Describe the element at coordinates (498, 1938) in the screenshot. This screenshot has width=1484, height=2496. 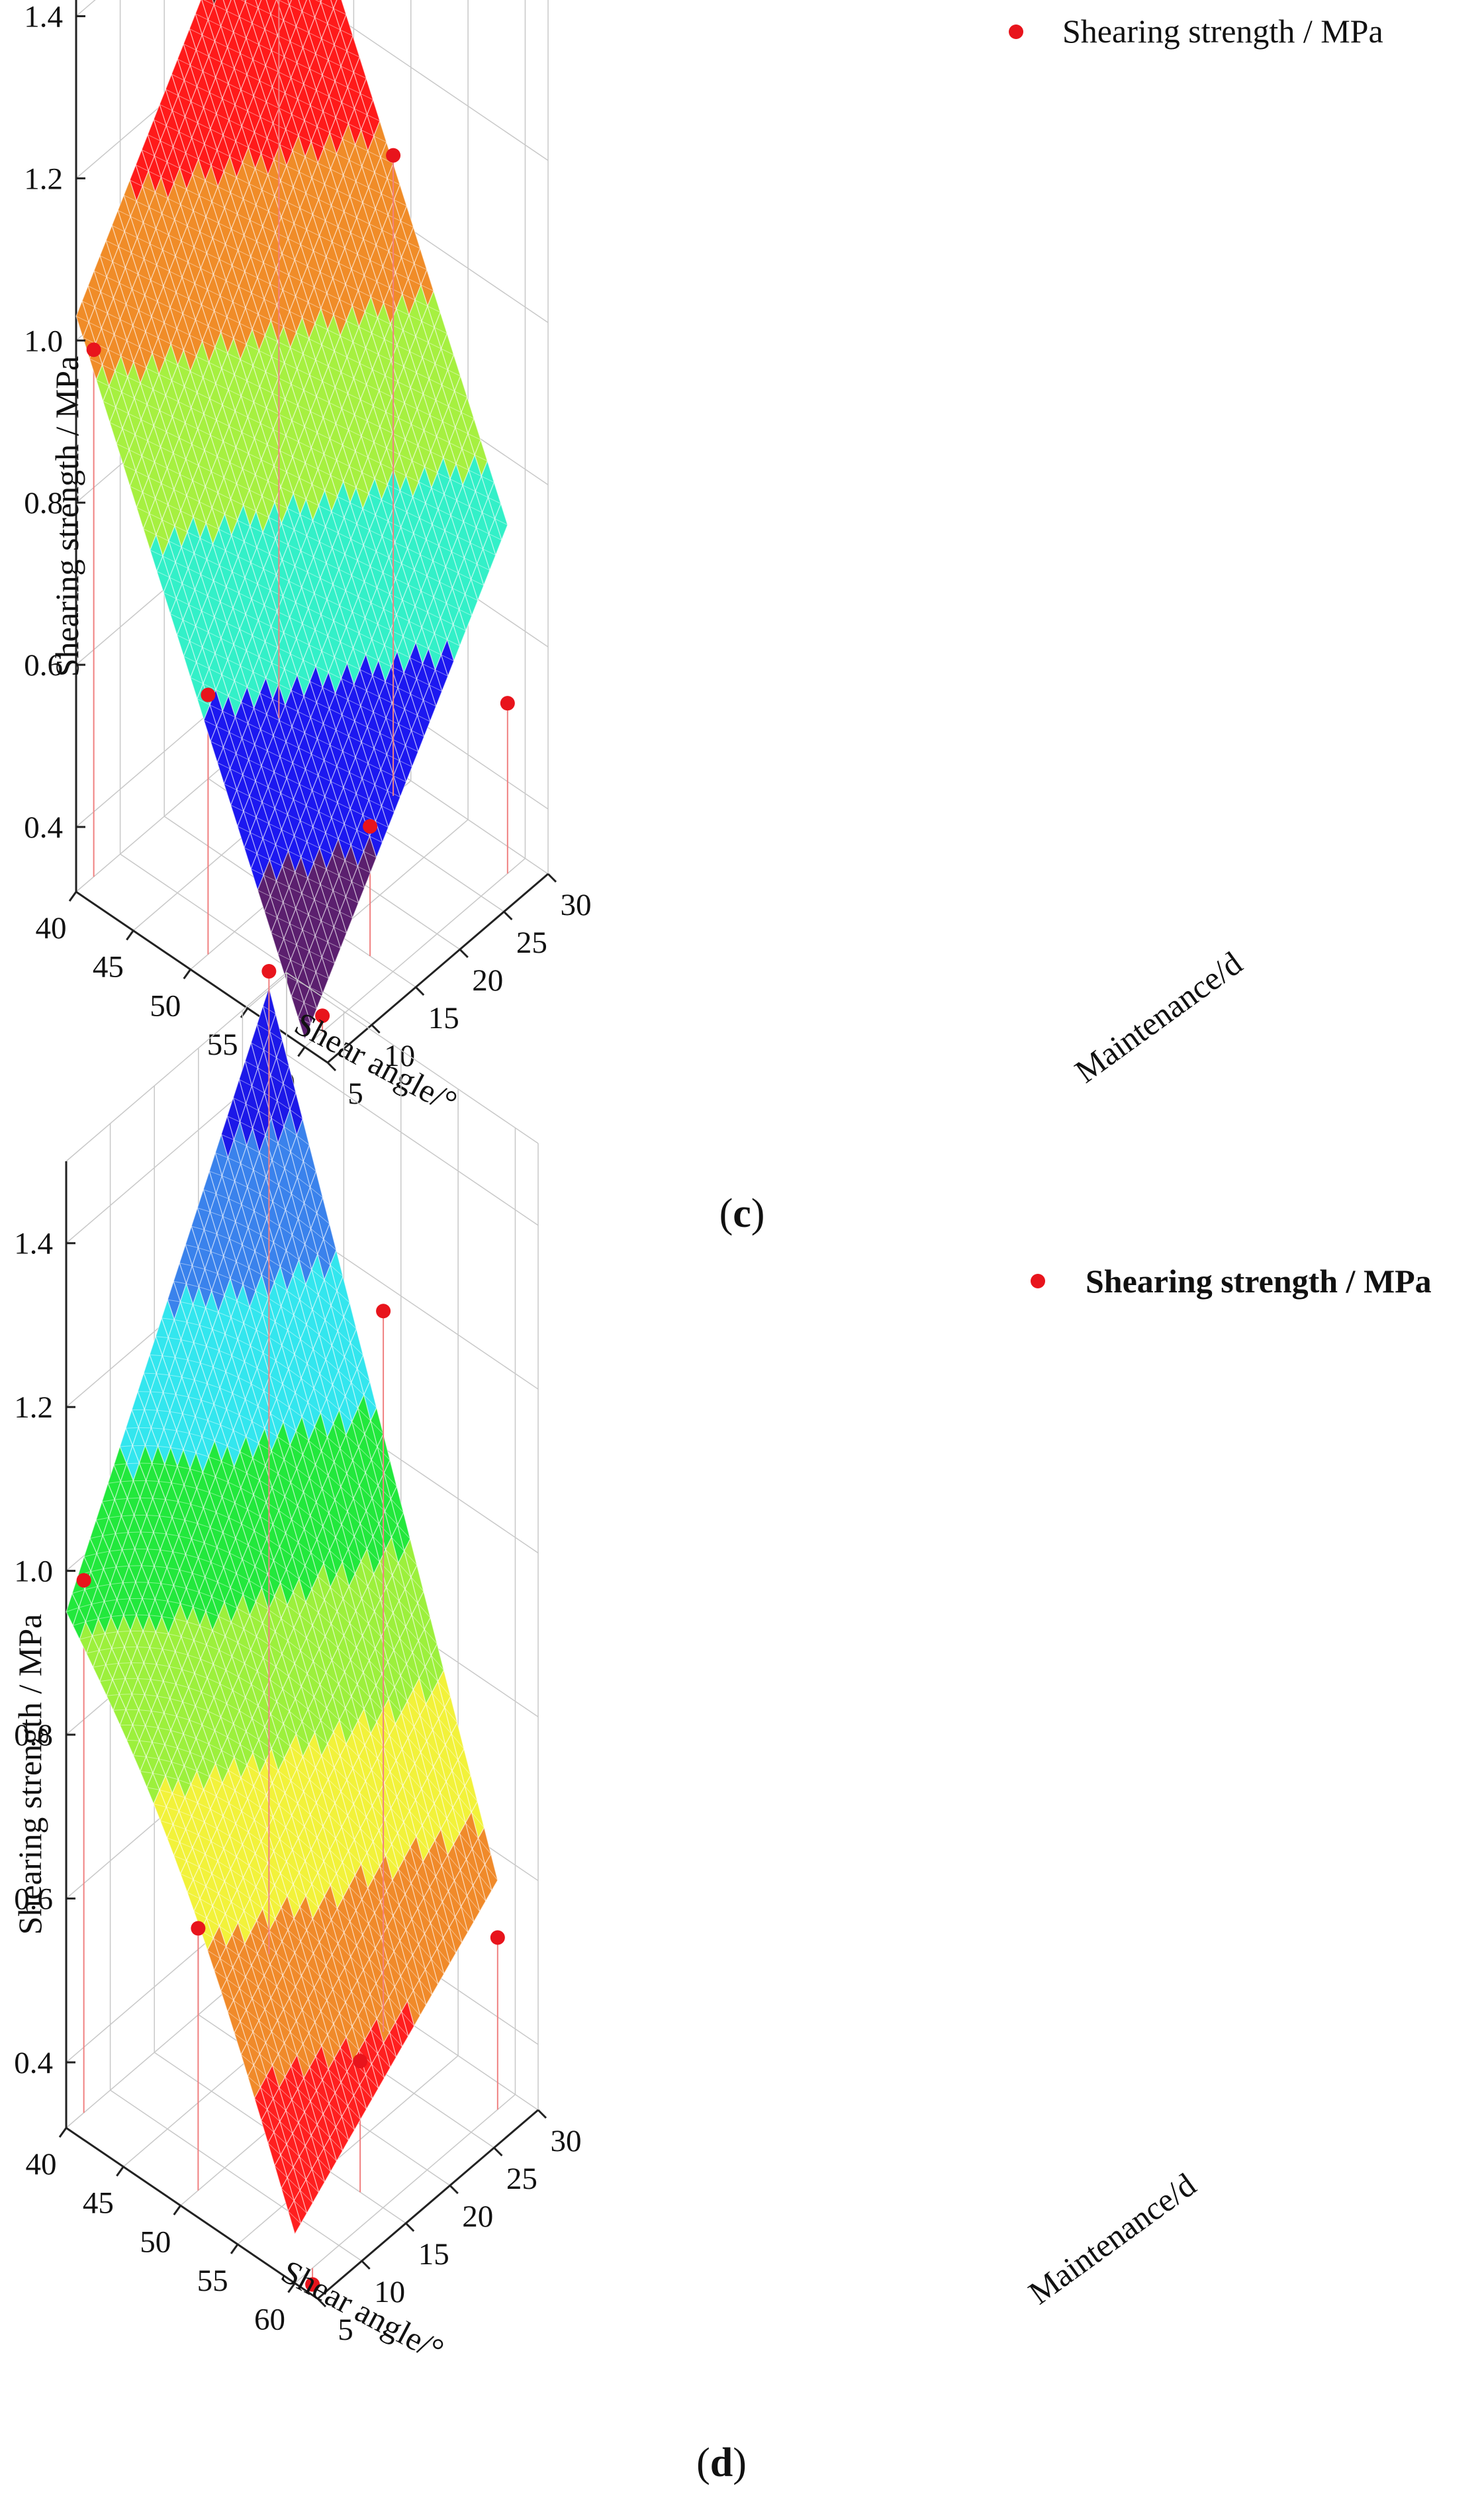
I see `data-point` at that location.